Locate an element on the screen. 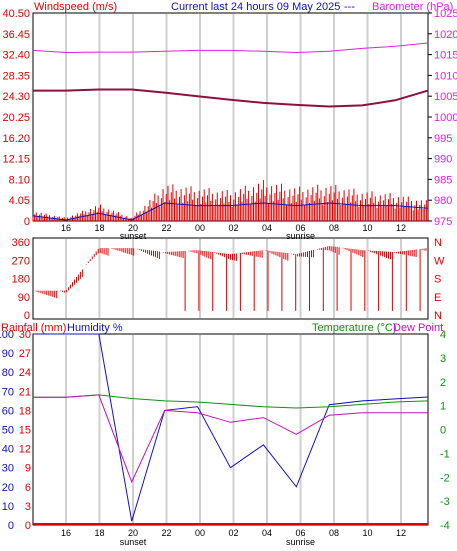 The width and height of the screenshot is (457, 551). x-tick-label-bottom: 12 is located at coordinates (401, 533).